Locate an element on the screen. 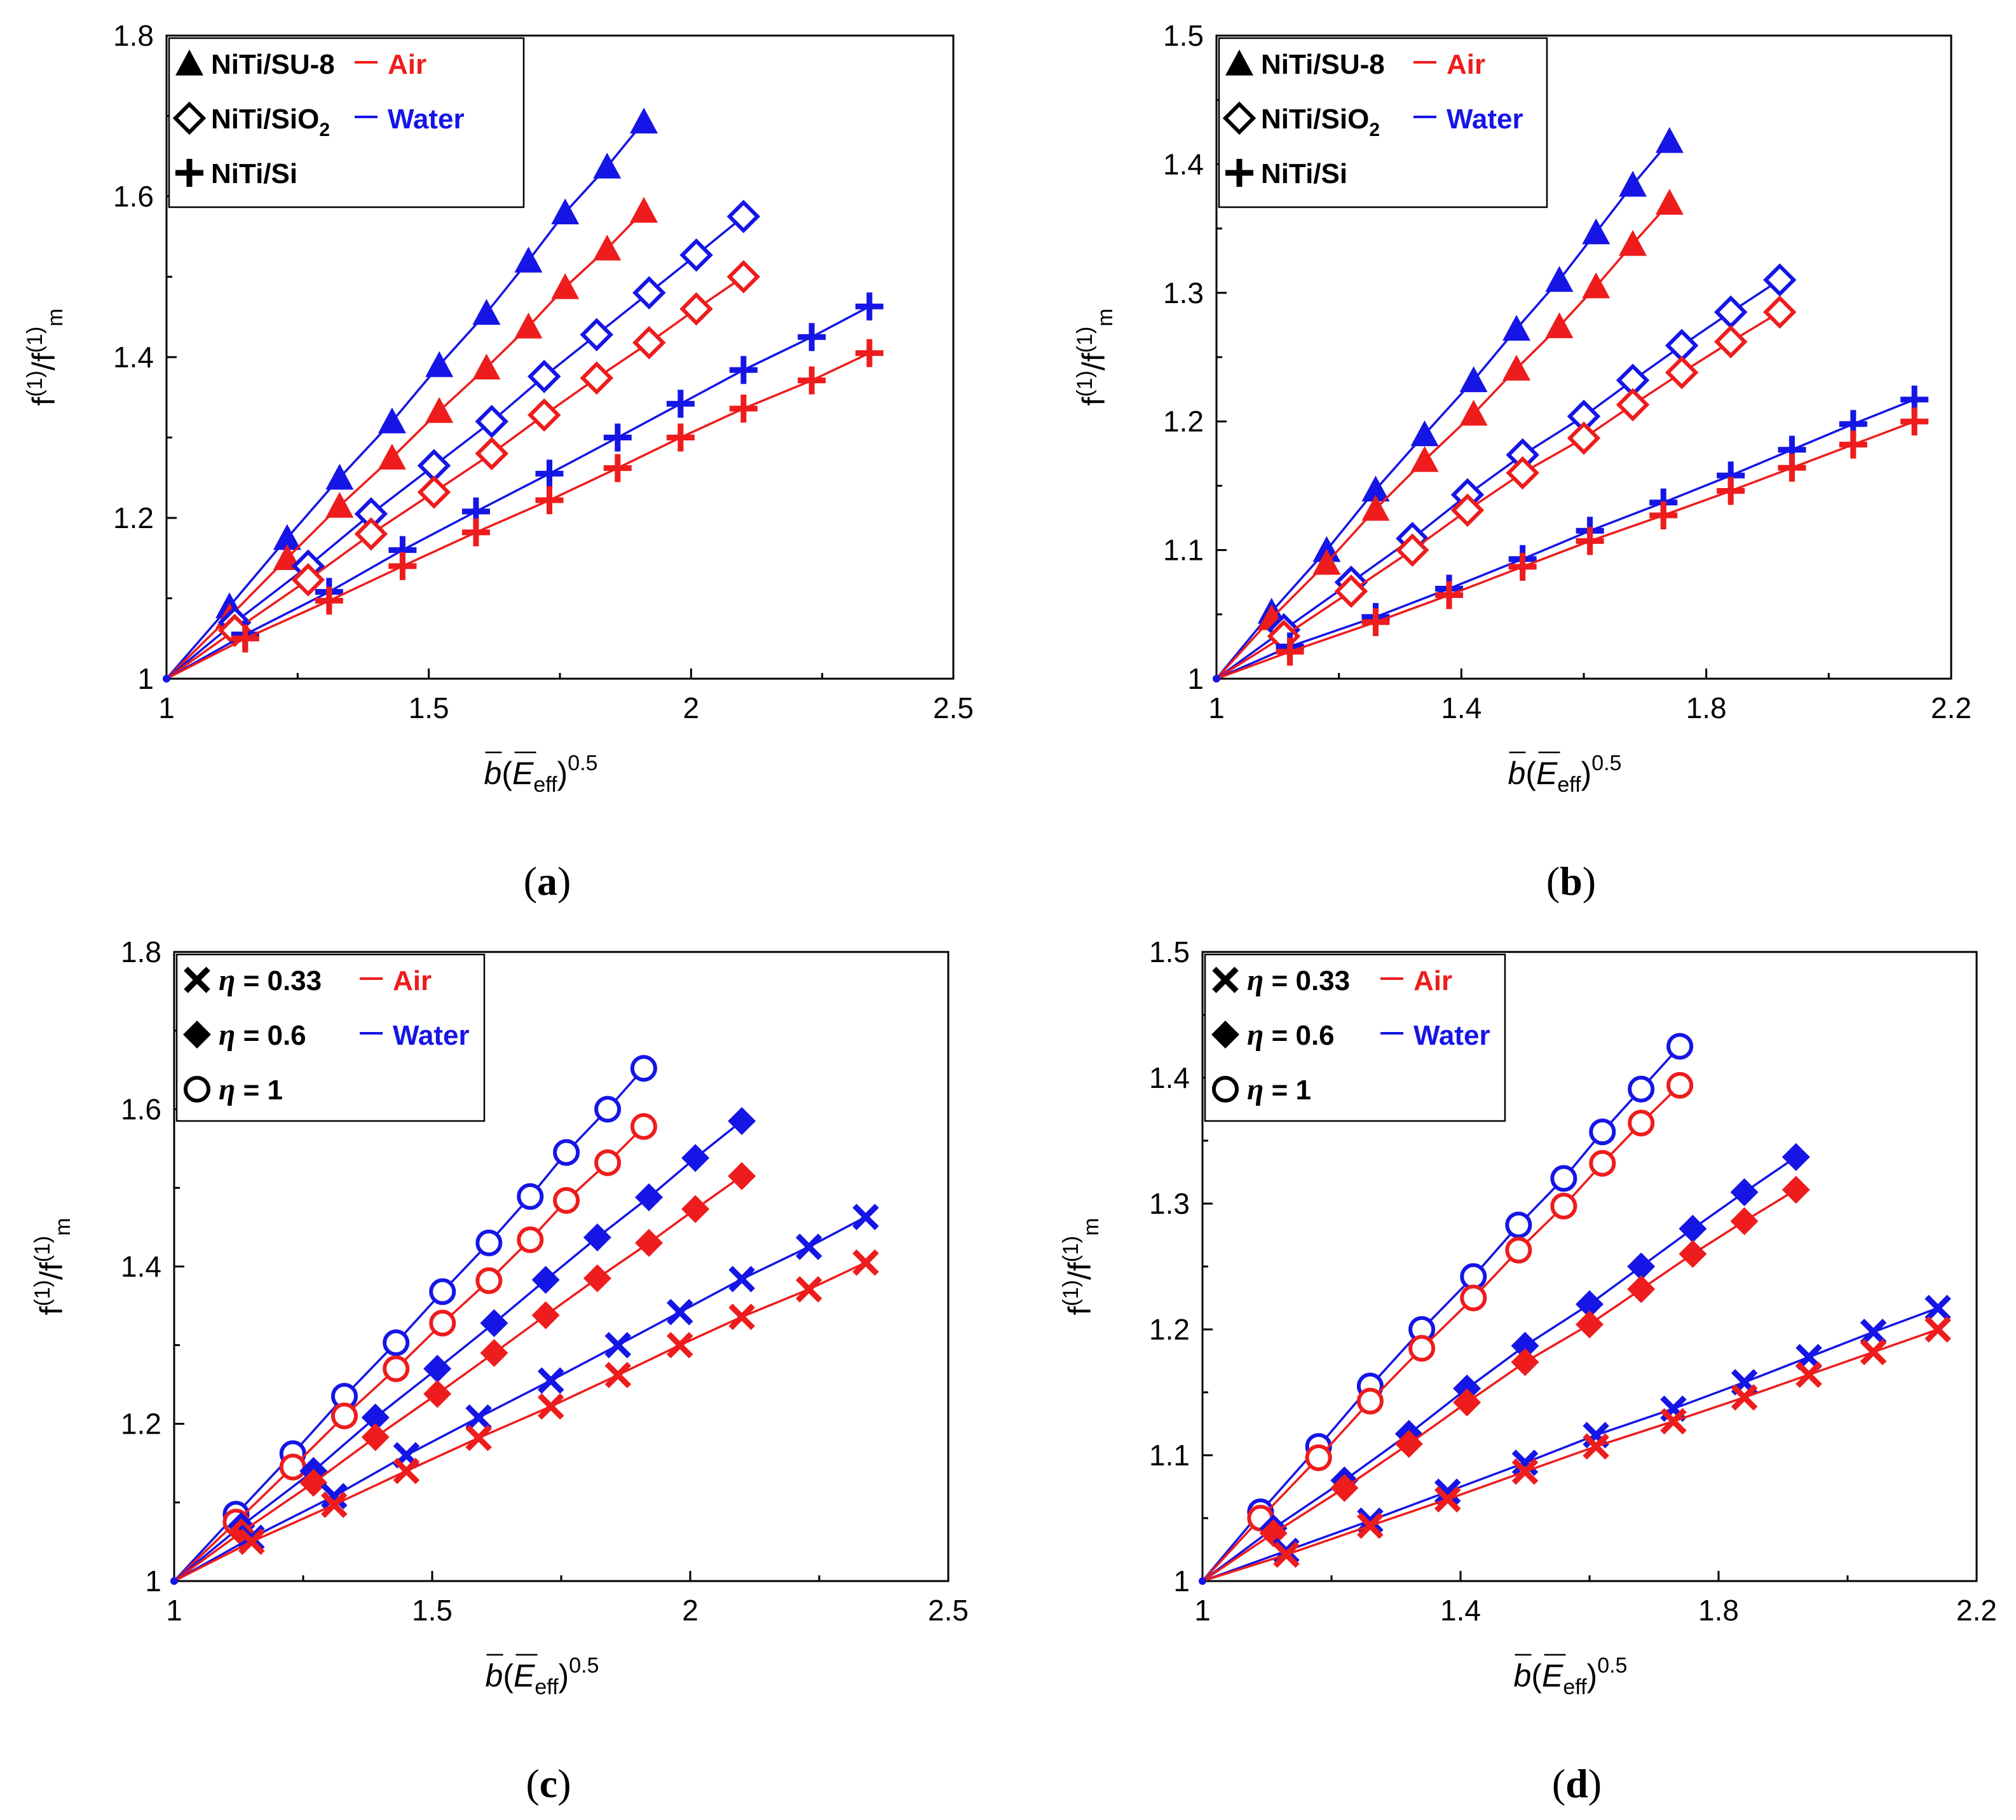 This screenshot has width=2016, height=1820. panel-caption: (d) is located at coordinates (1577, 1783).